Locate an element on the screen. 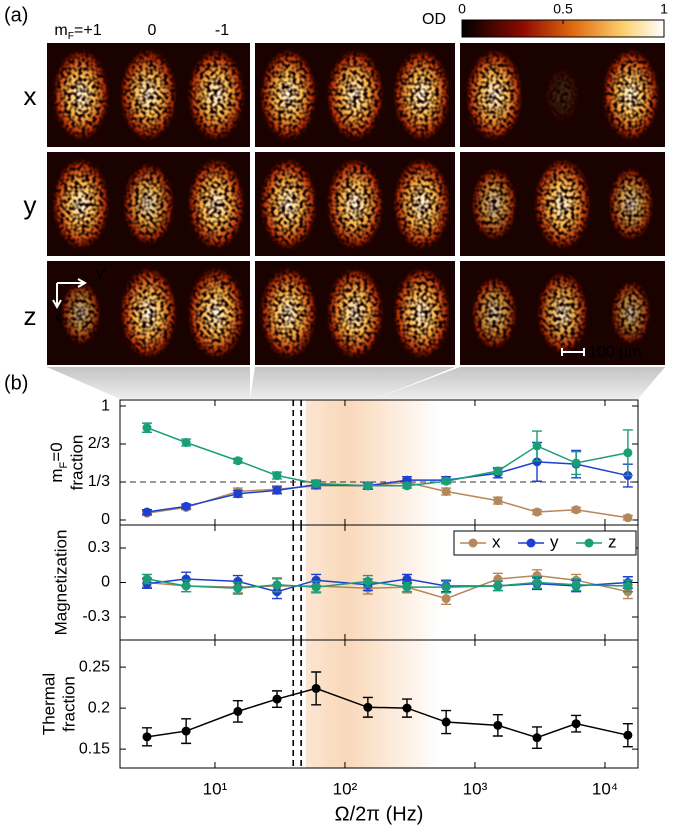 This screenshot has width=678, height=834. x-tick-label: 10⁴ is located at coordinates (605, 788).